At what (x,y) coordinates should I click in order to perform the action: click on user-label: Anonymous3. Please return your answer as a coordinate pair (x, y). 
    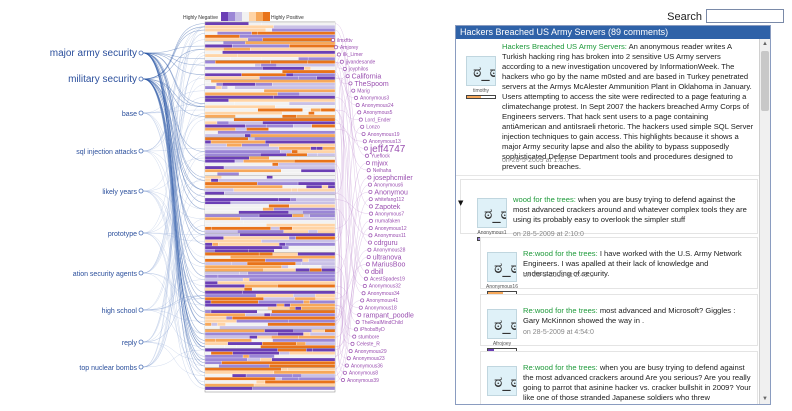
    Looking at the image, I should click on (374, 99).